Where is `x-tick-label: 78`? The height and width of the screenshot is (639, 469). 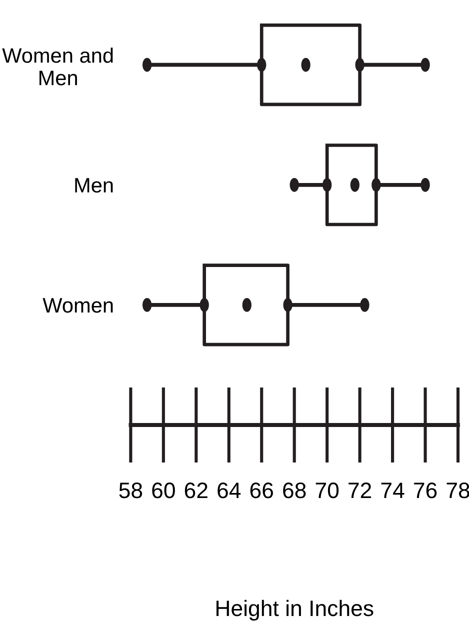 x-tick-label: 78 is located at coordinates (457, 490).